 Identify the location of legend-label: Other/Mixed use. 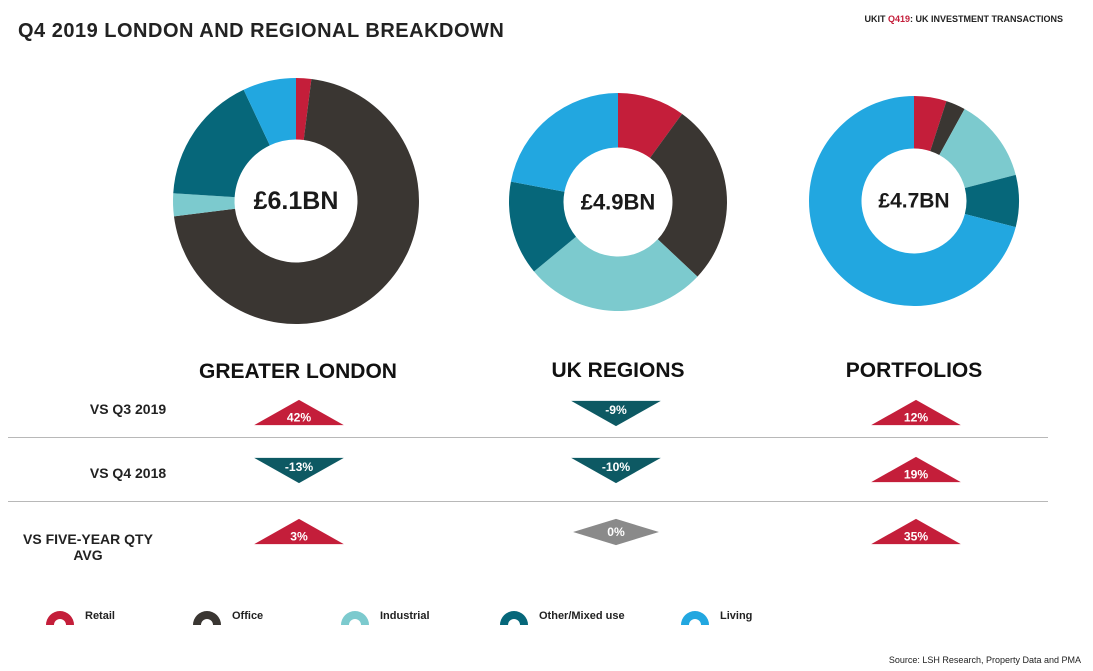
(582, 616).